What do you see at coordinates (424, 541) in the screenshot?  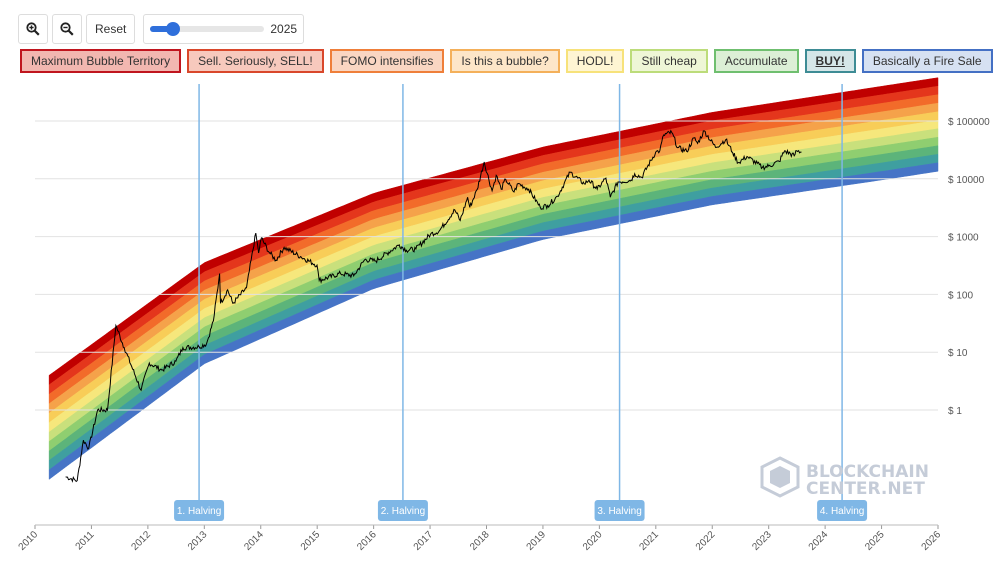 I see `x-tick-label: 2017` at bounding box center [424, 541].